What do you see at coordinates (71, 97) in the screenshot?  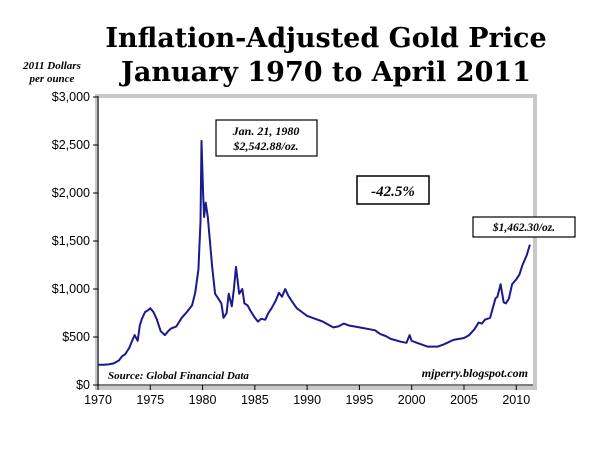 I see `y-tick-label: $3,000` at bounding box center [71, 97].